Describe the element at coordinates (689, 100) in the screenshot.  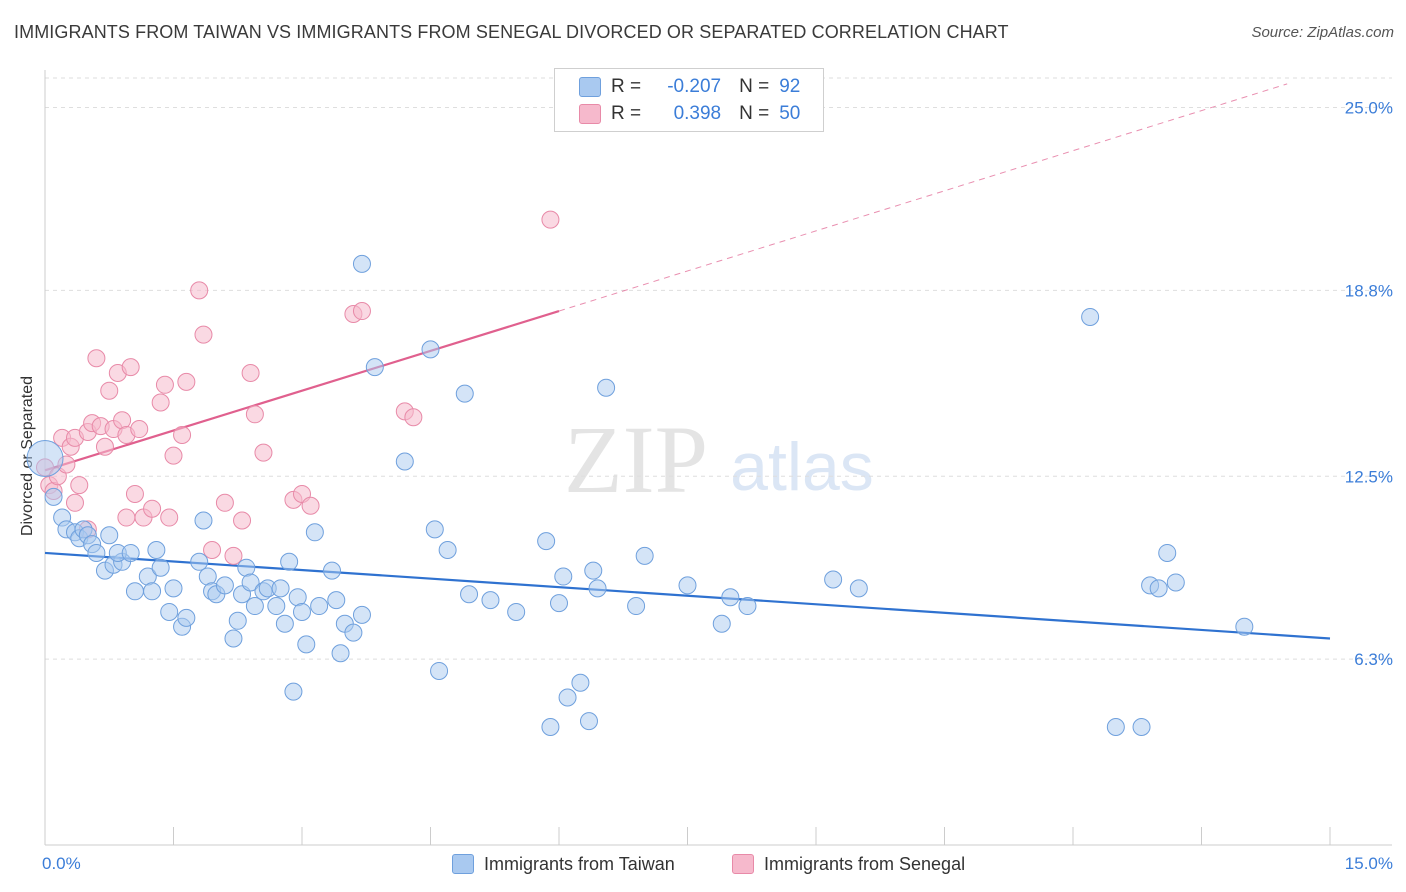
I see `stats-legend: R = -0.207 N = 92 R = 0.398 N = 50` at that location.